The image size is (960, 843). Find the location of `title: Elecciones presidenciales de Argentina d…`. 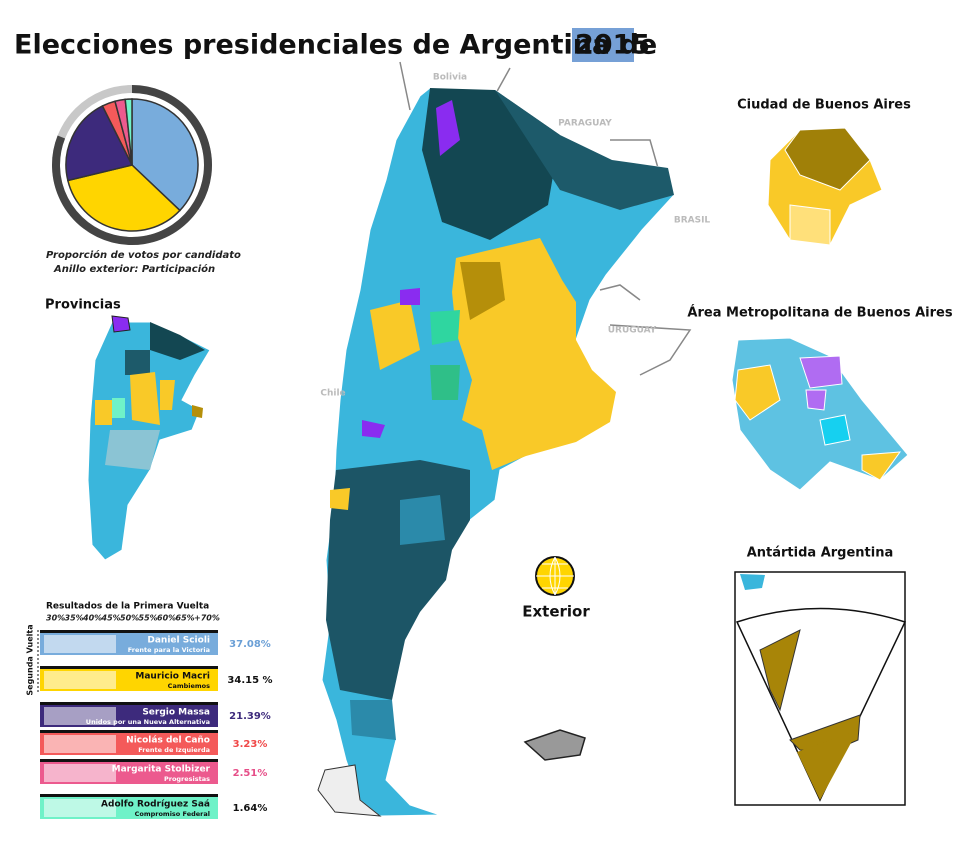

title: Elecciones presidenciales de Argentina d… is located at coordinates (335, 45).